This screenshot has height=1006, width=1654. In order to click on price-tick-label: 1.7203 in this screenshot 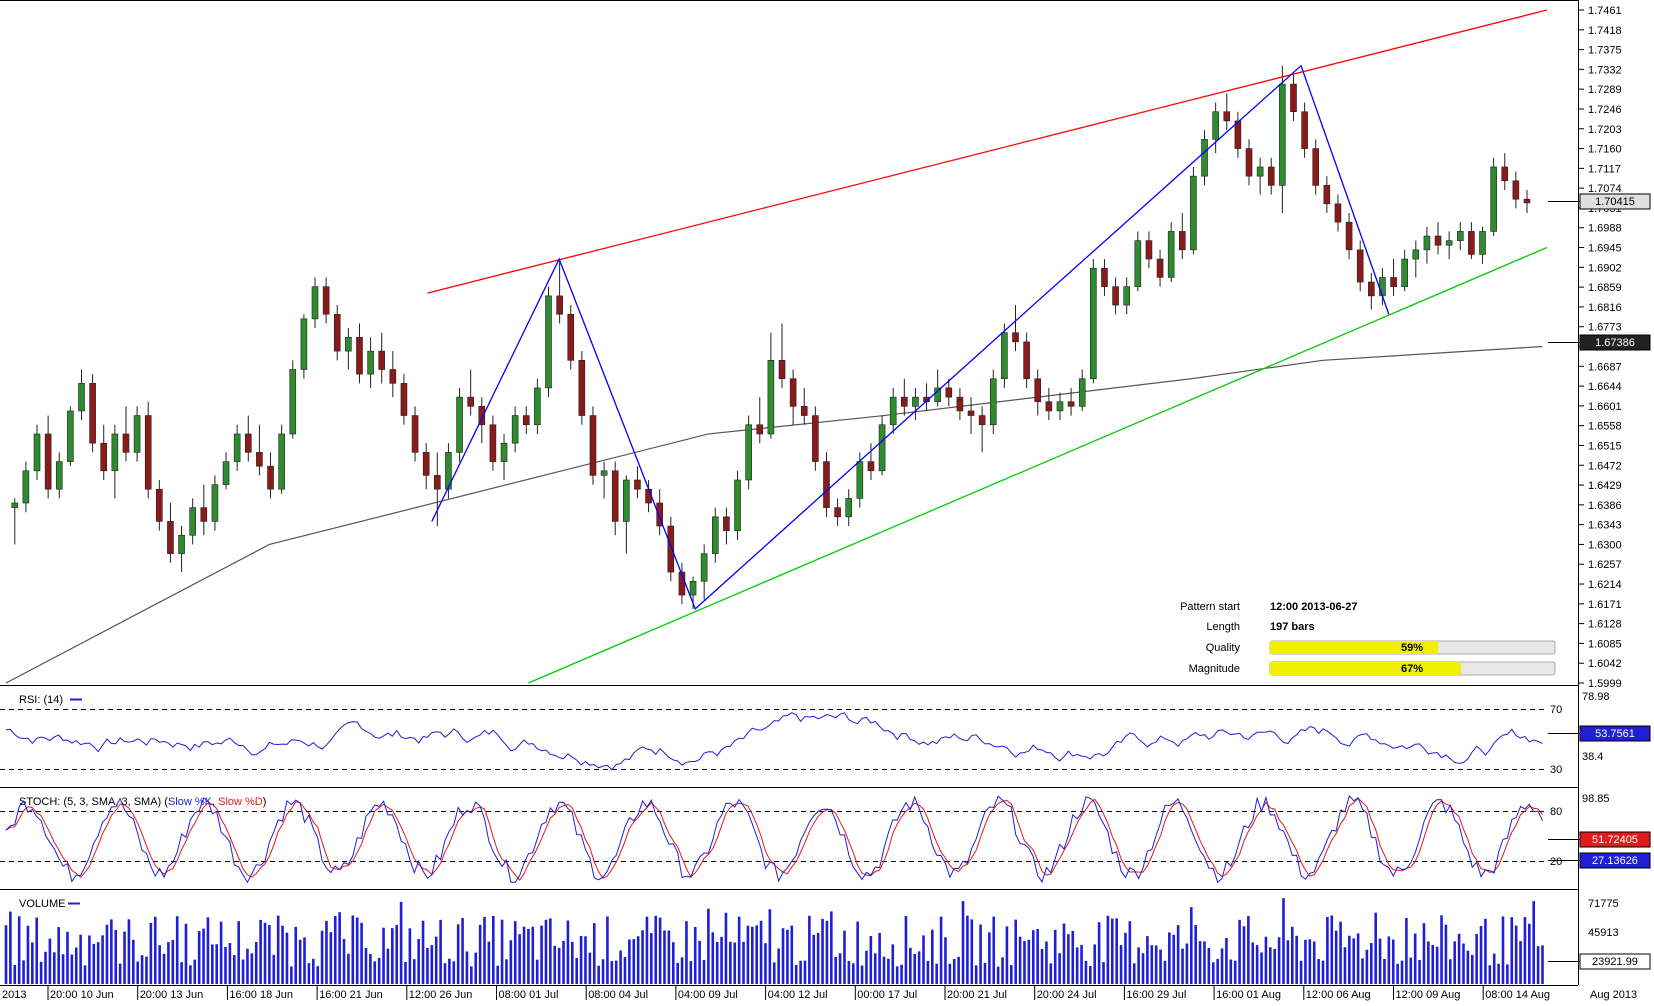, I will do `click(1605, 130)`.